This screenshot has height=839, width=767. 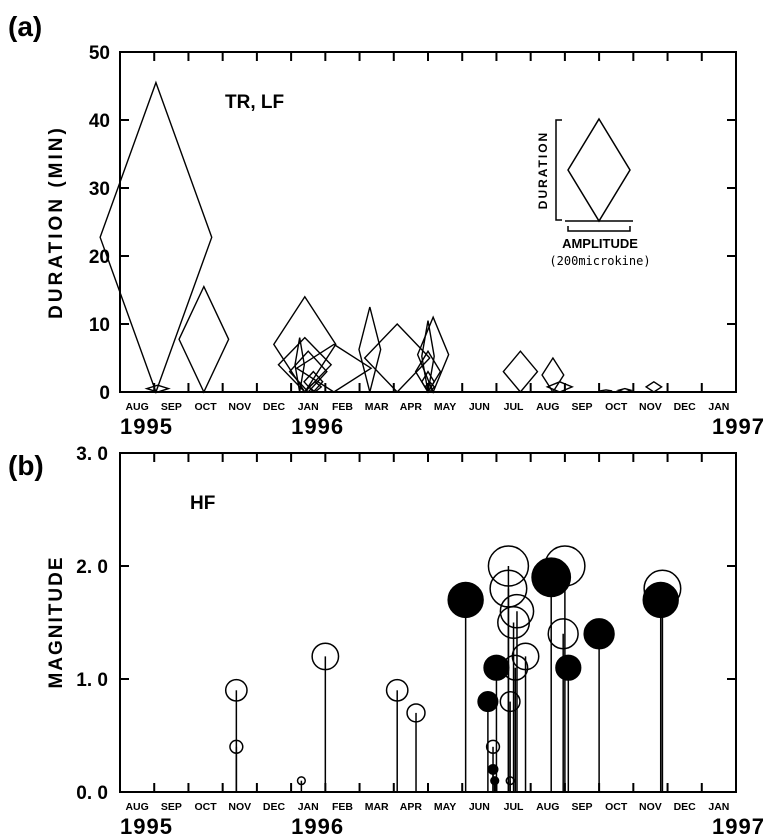 What do you see at coordinates (445, 407) in the screenshot?
I see `month-label: MAY` at bounding box center [445, 407].